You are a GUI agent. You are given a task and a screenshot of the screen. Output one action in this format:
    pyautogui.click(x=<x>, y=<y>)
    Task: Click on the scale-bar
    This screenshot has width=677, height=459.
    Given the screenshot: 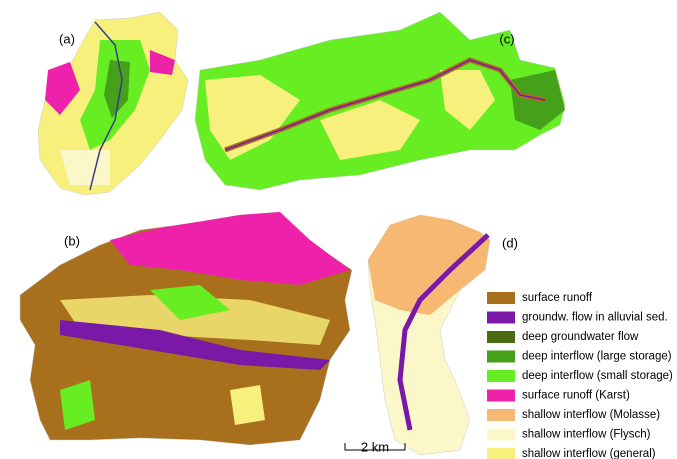 What is the action you would take?
    pyautogui.click(x=375, y=447)
    